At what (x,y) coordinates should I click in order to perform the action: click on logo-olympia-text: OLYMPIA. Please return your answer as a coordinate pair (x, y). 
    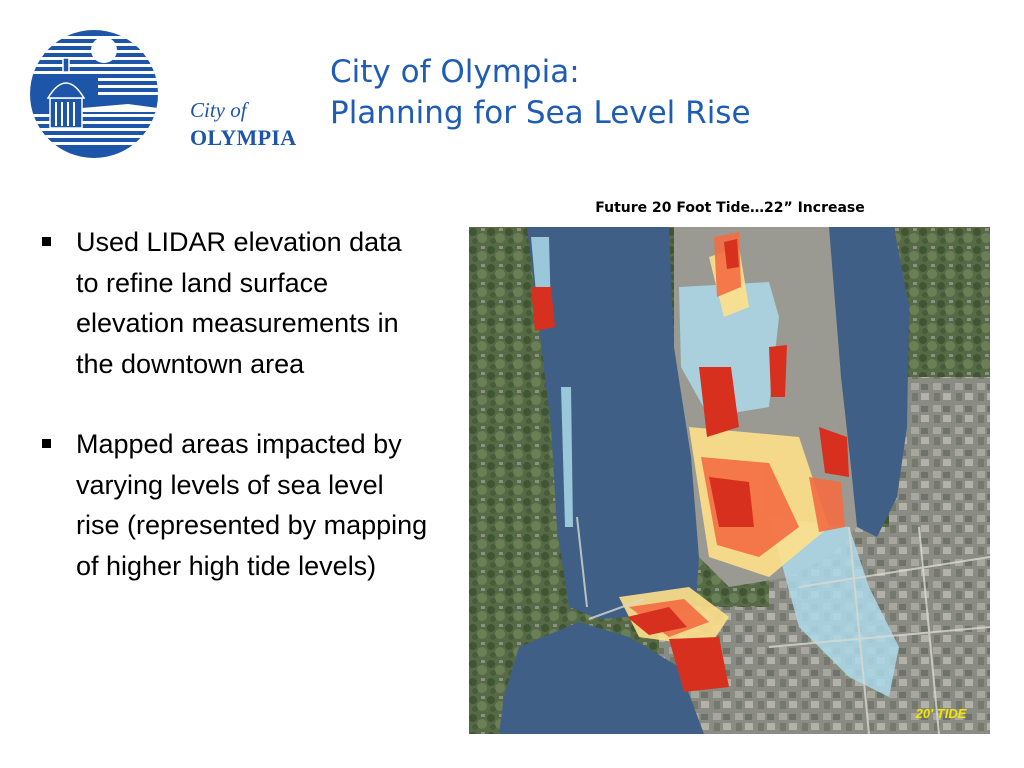
    Looking at the image, I should click on (243, 137).